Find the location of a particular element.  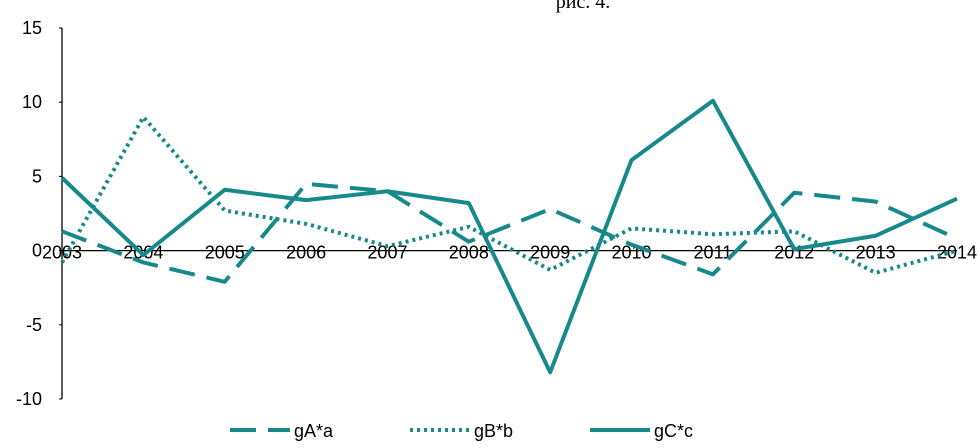

legend-label: gC*c is located at coordinates (673, 431).